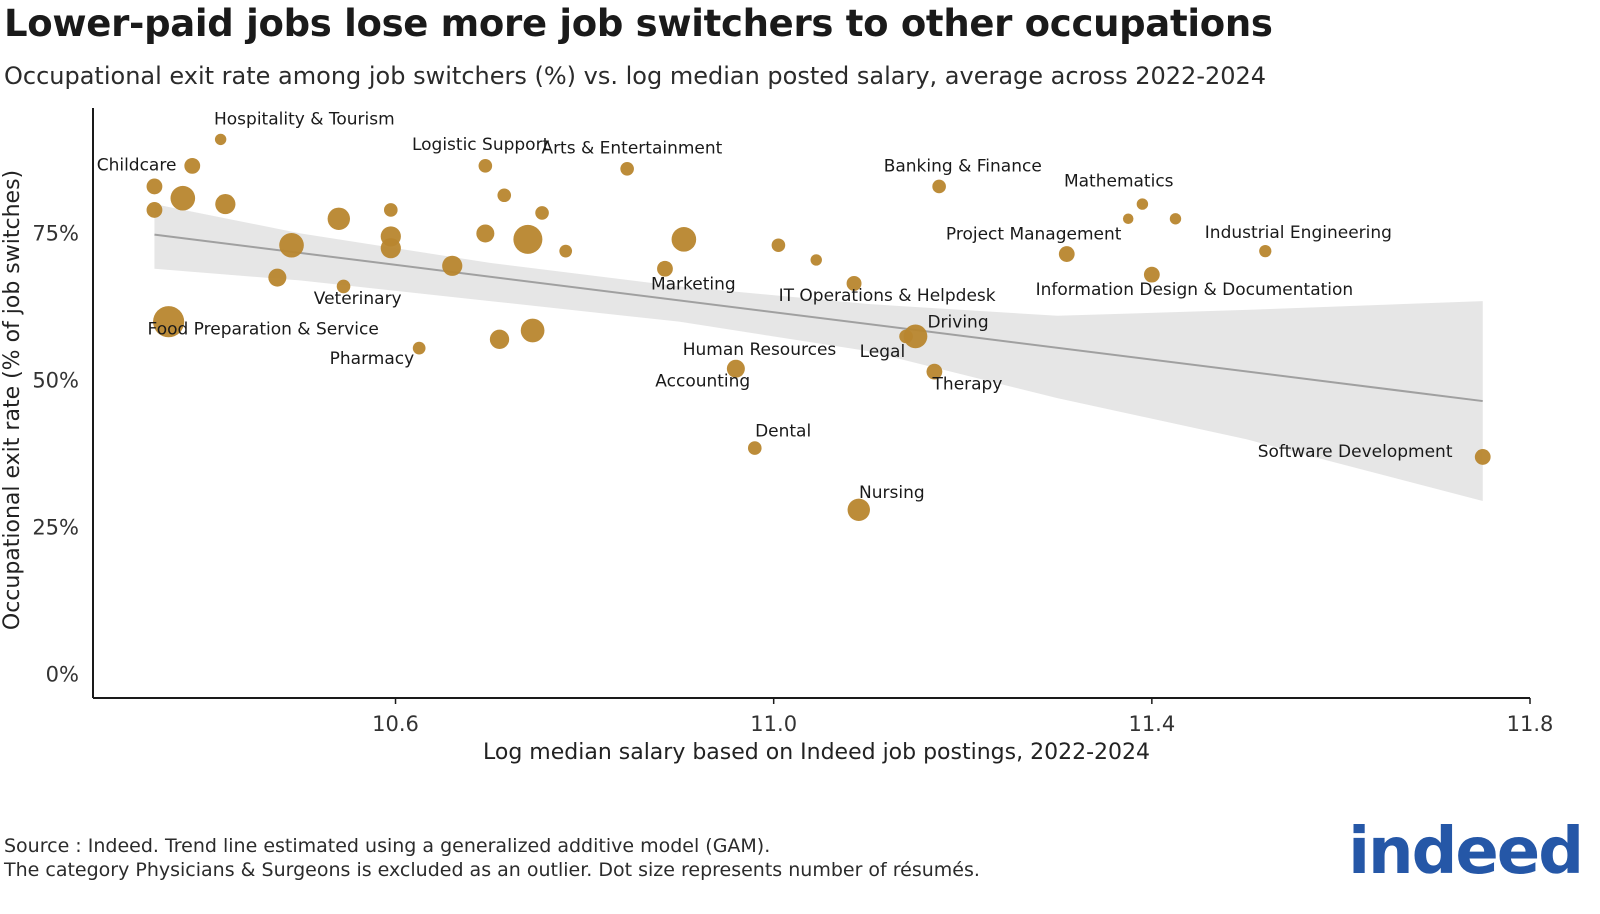 This screenshot has height=914, width=1600. What do you see at coordinates (883, 352) in the screenshot?
I see `point-label: Legal` at bounding box center [883, 352].